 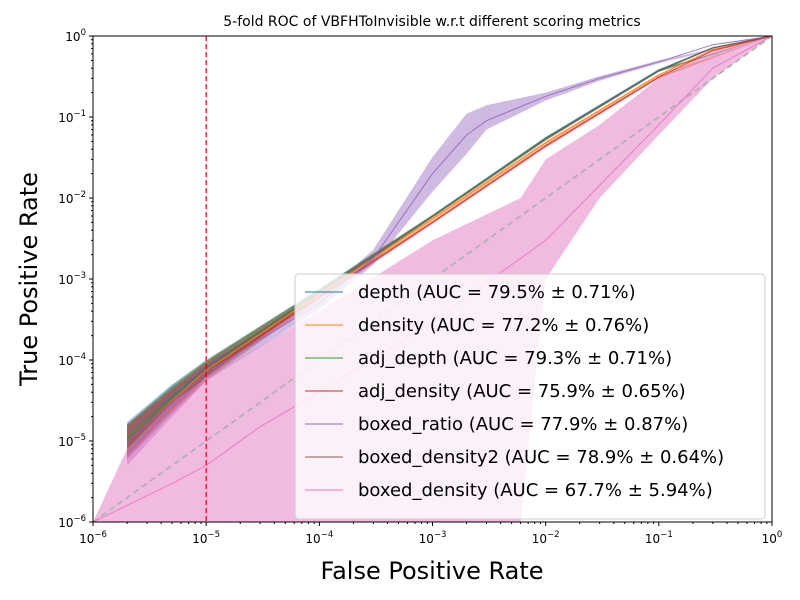 I want to click on x-tick-label-3: 10⁻³, so click(x=433, y=538).